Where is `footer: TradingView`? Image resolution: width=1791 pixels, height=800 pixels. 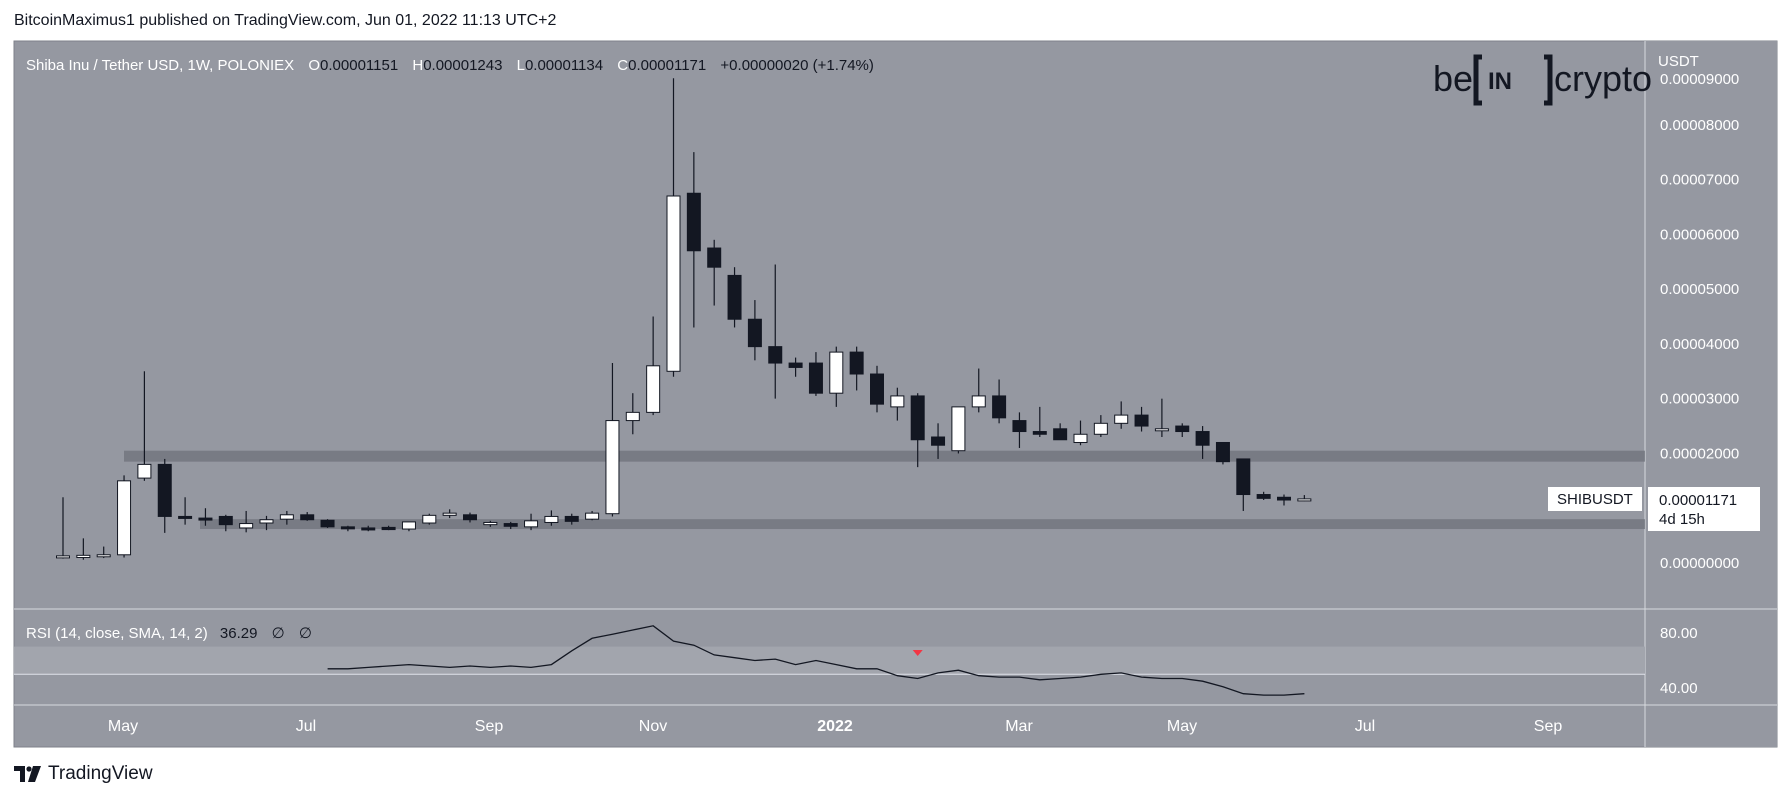
footer: TradingView is located at coordinates (83, 774).